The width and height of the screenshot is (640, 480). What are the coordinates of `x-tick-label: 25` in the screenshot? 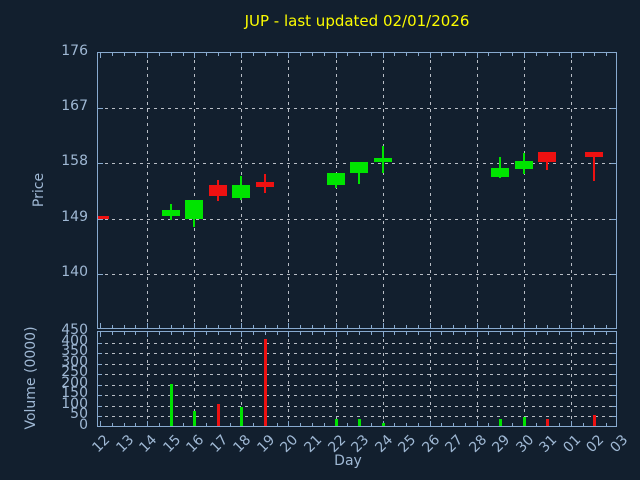 It's located at (407, 444).